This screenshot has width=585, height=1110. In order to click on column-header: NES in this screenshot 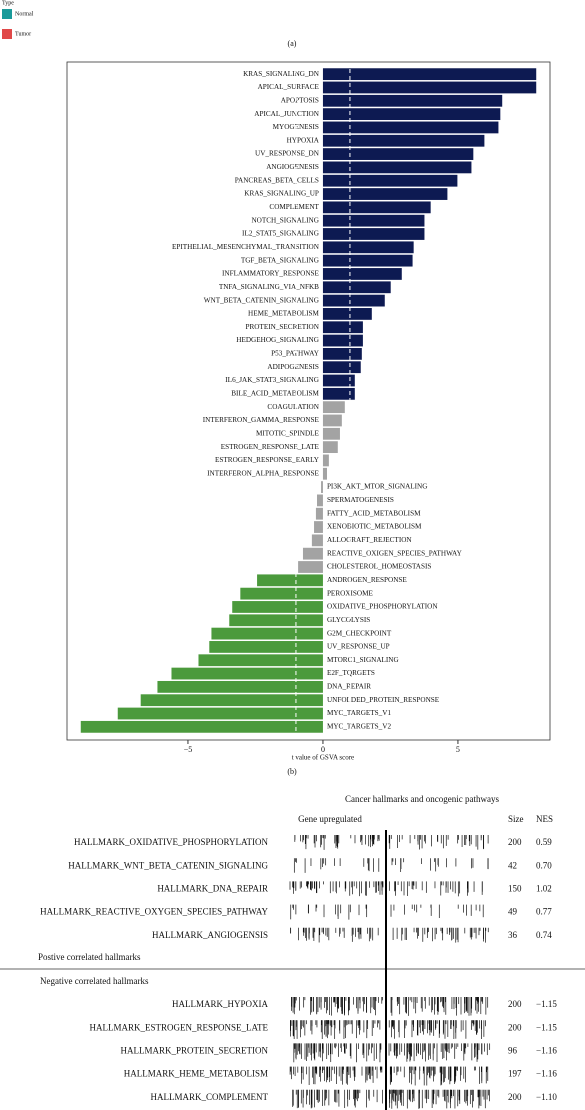, I will do `click(544, 819)`.